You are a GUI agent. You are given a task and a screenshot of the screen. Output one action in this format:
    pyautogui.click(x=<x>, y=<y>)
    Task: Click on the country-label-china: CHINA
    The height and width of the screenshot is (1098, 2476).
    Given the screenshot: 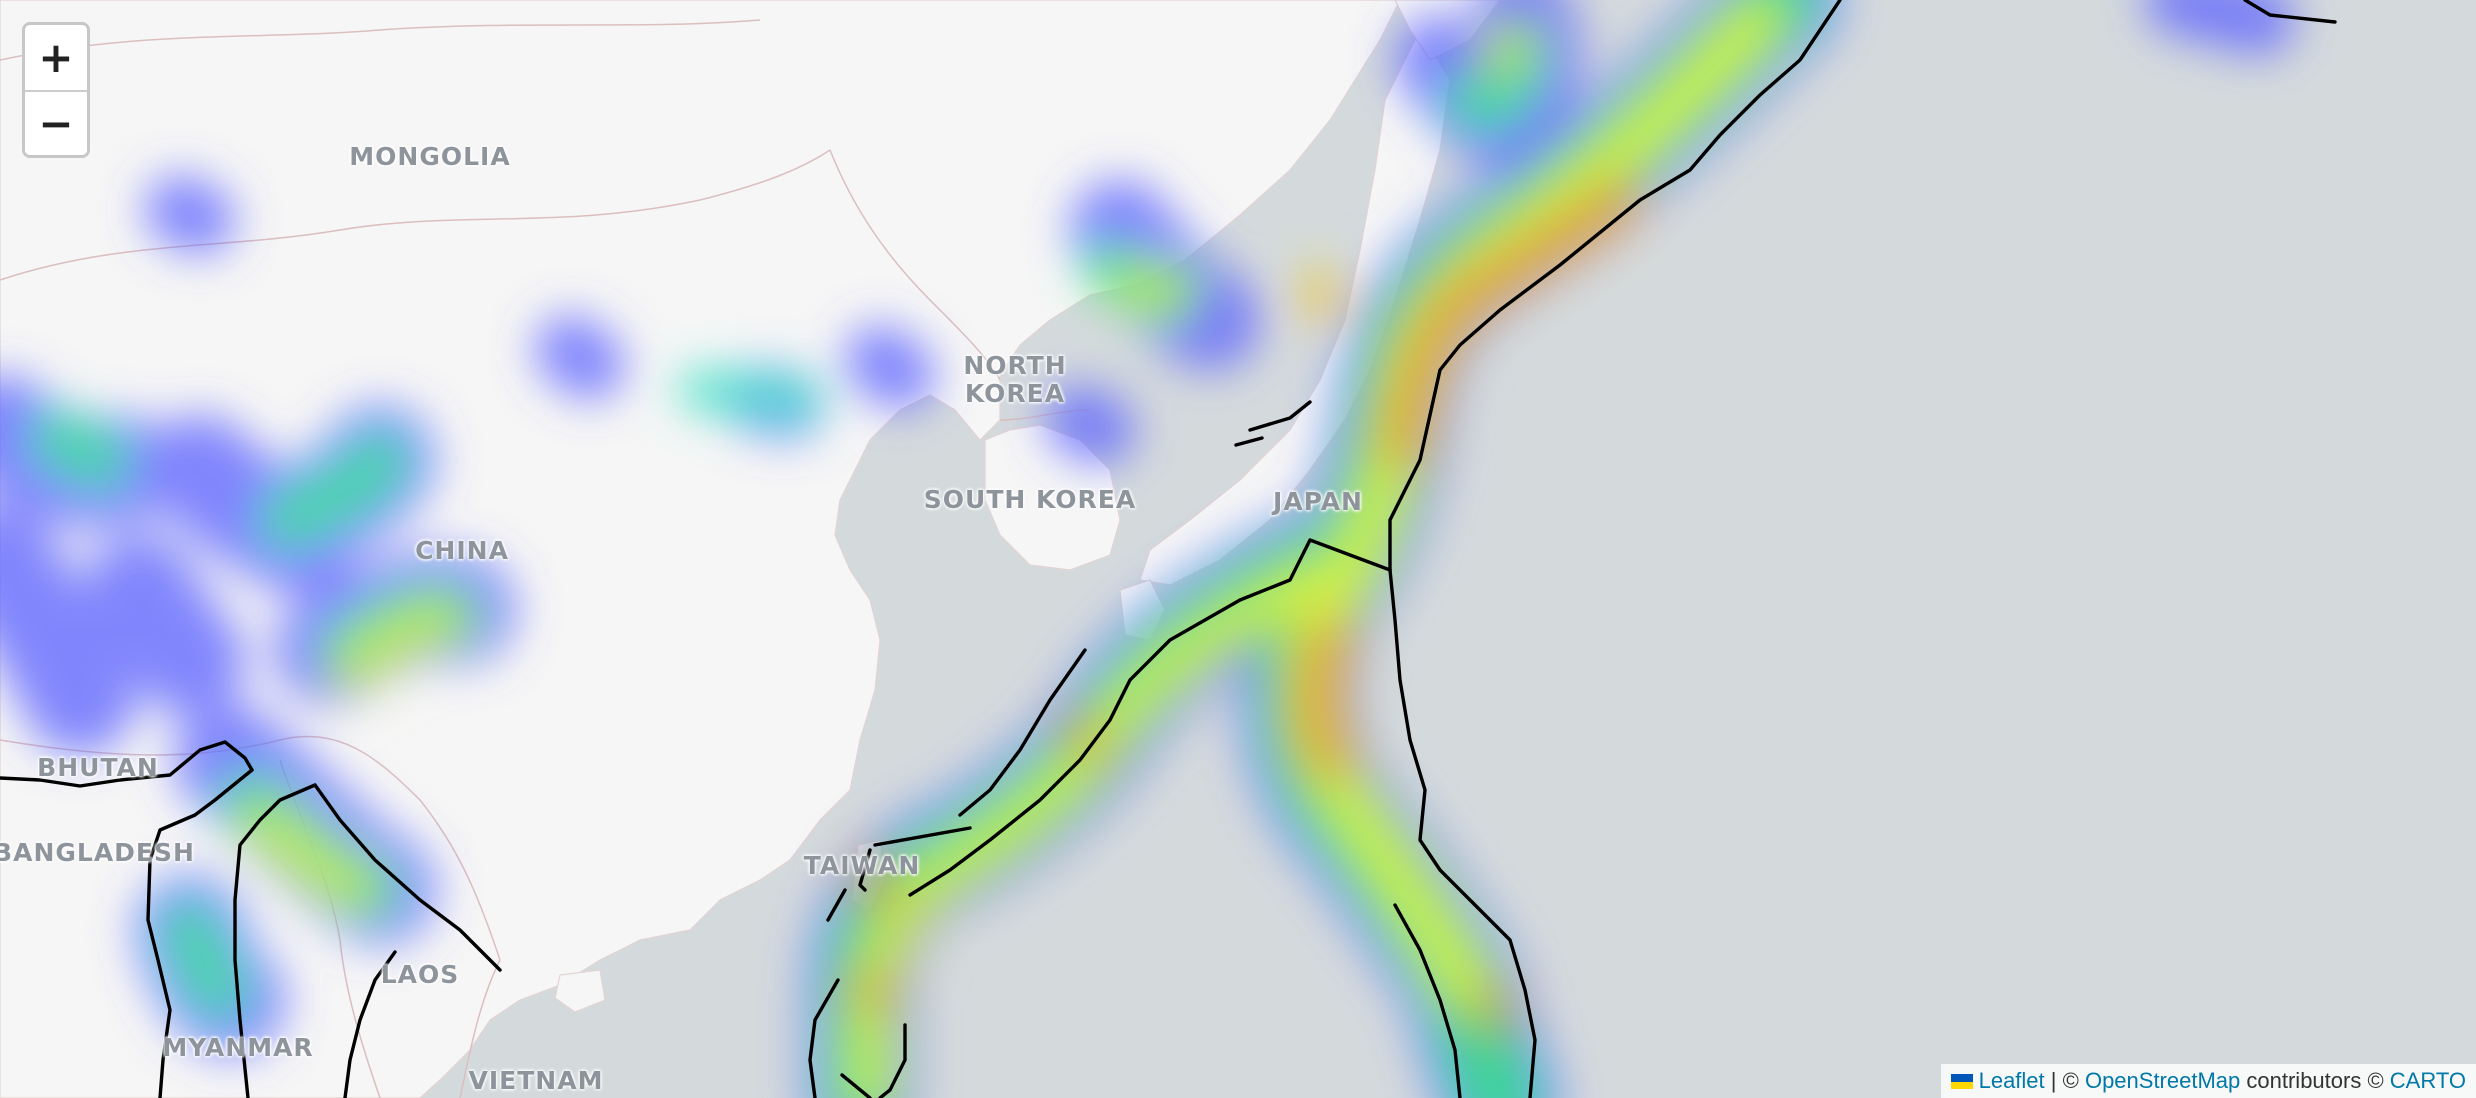 What is the action you would take?
    pyautogui.click(x=462, y=551)
    